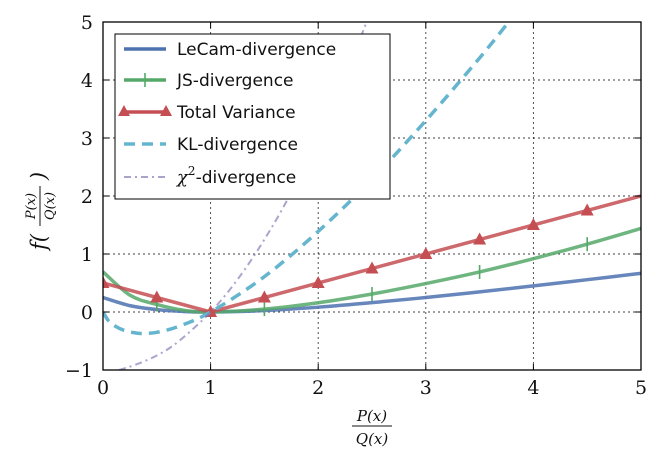 This screenshot has height=467, width=664. Describe the element at coordinates (87, 23) in the screenshot. I see `y-tick-label: 5` at that location.